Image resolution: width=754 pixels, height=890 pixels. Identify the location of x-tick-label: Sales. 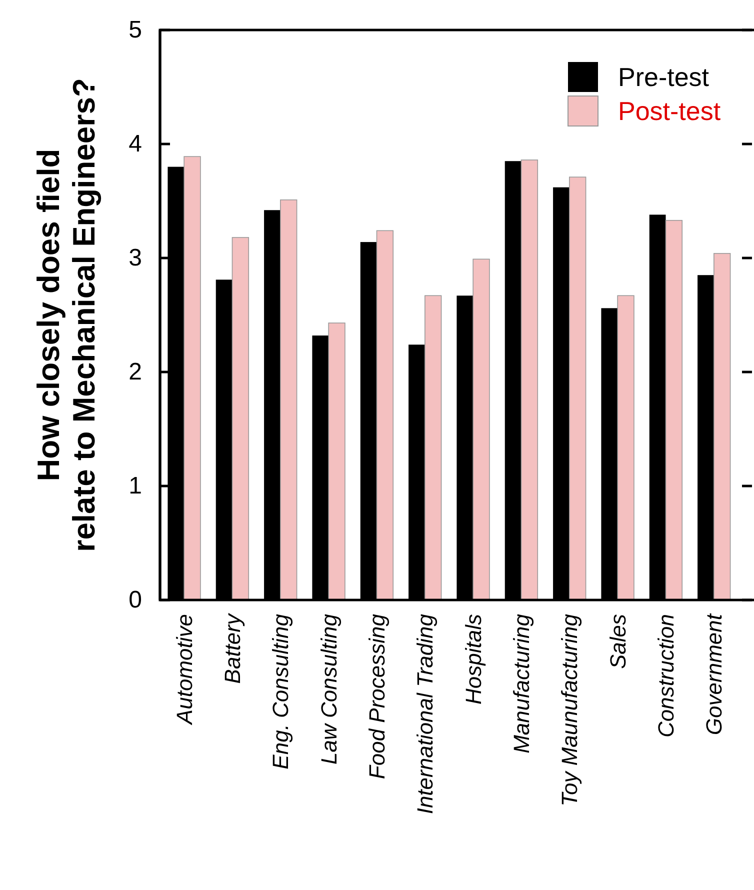
(617, 642).